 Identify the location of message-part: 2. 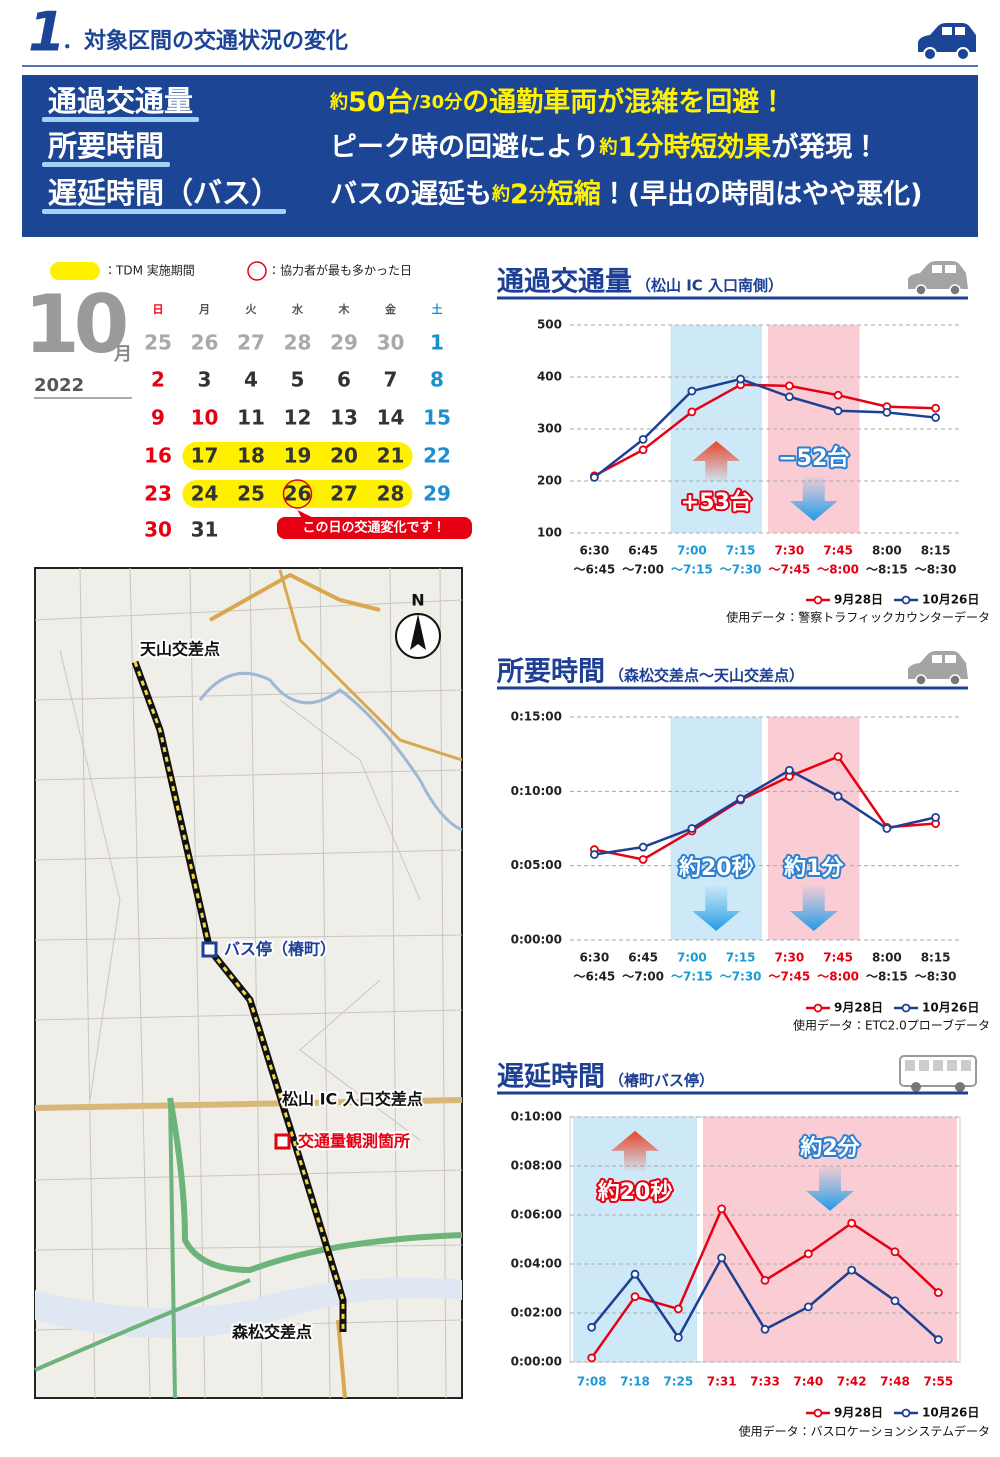
(519, 194).